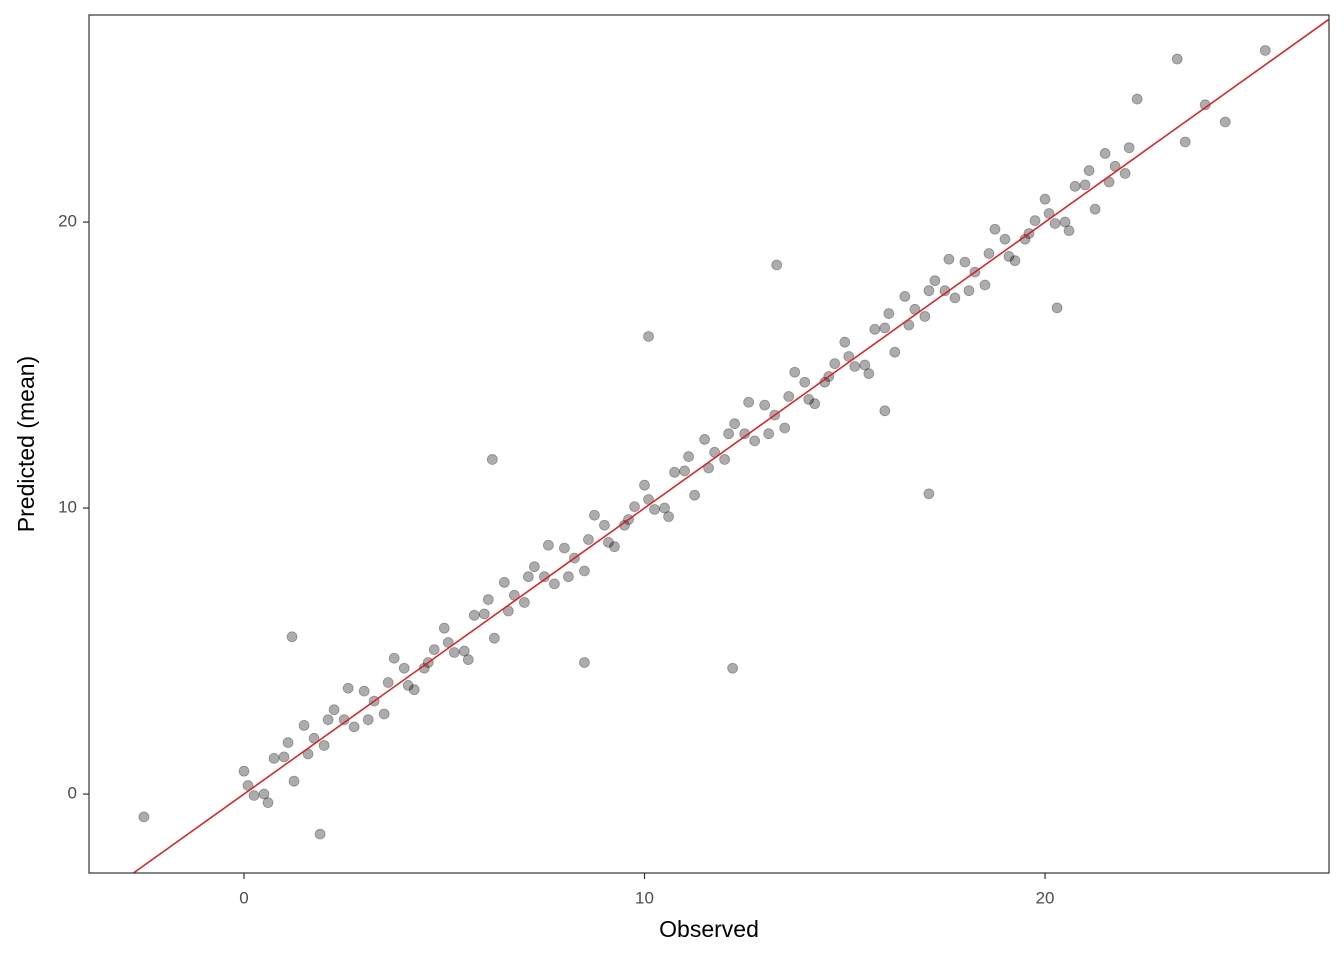 The height and width of the screenshot is (965, 1344). I want to click on x-tick-label: 10, so click(644, 897).